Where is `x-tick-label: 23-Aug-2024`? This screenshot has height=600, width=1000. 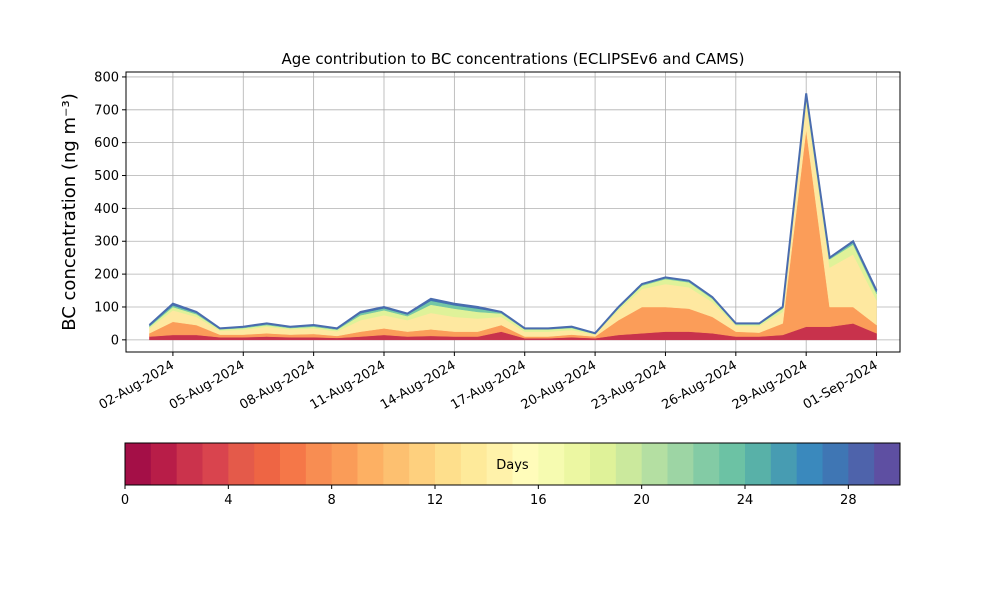
x-tick-label: 23-Aug-2024 is located at coordinates (629, 385).